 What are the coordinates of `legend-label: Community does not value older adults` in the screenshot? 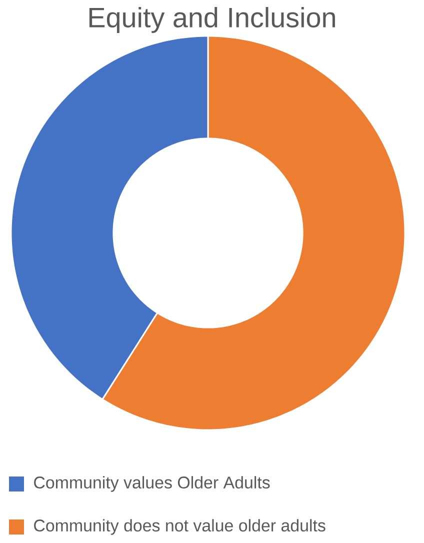 It's located at (180, 527).